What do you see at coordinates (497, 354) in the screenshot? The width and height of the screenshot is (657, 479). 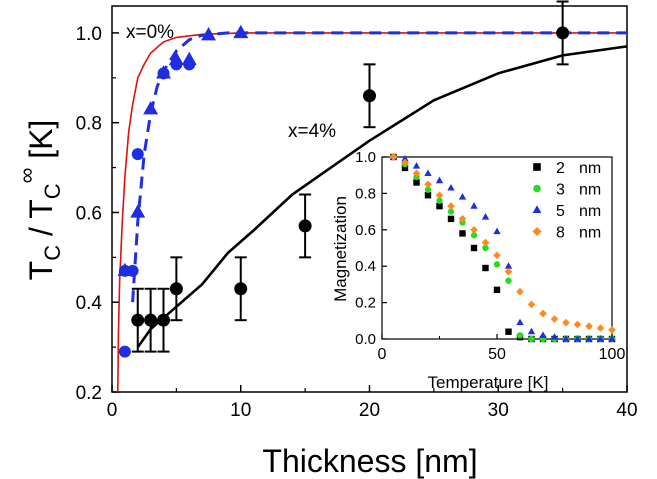 I see `inset-x-tick-label: 50` at bounding box center [497, 354].